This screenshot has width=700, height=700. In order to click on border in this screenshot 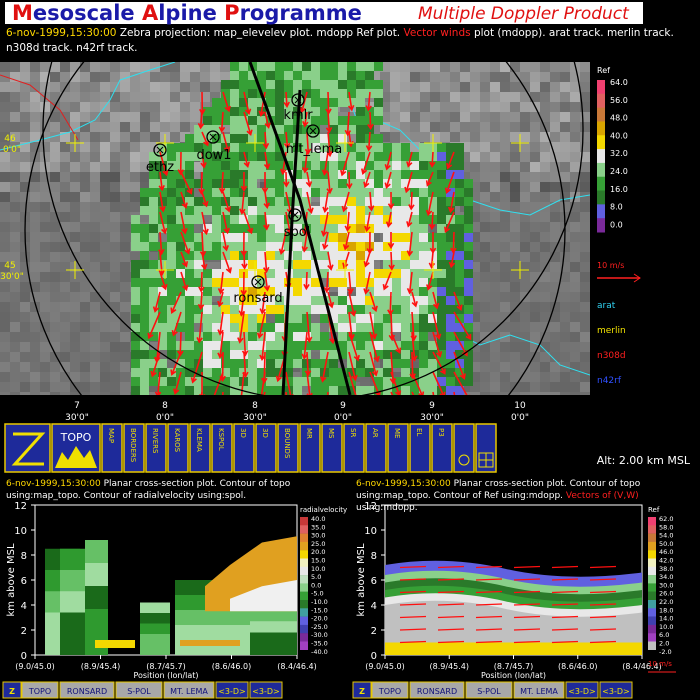, I will do `click(519, 352)`.